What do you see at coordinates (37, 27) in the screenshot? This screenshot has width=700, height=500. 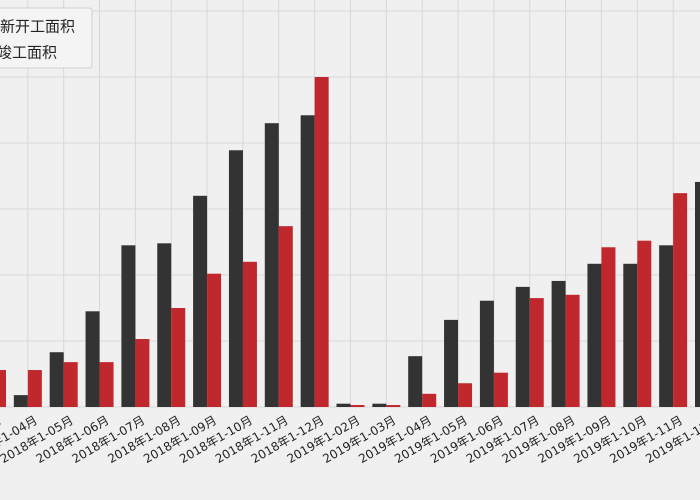 I see `legend-label: 新开工面积` at bounding box center [37, 27].